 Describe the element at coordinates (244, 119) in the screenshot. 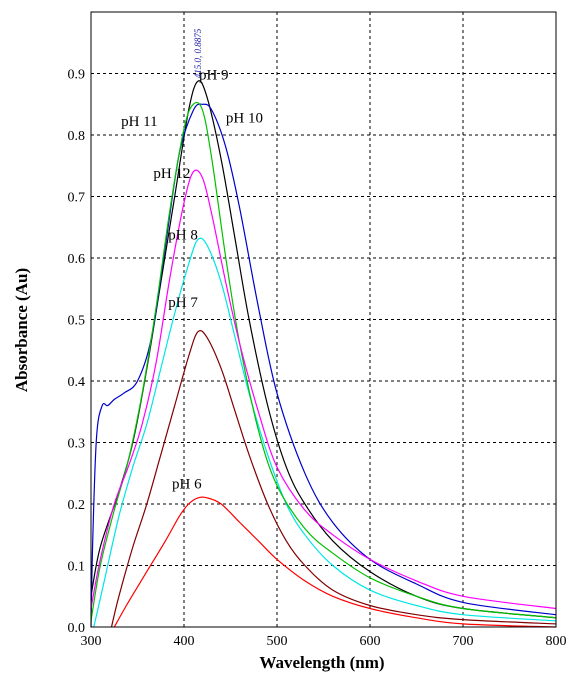

I see `series-label-ph-10: pH 10` at that location.